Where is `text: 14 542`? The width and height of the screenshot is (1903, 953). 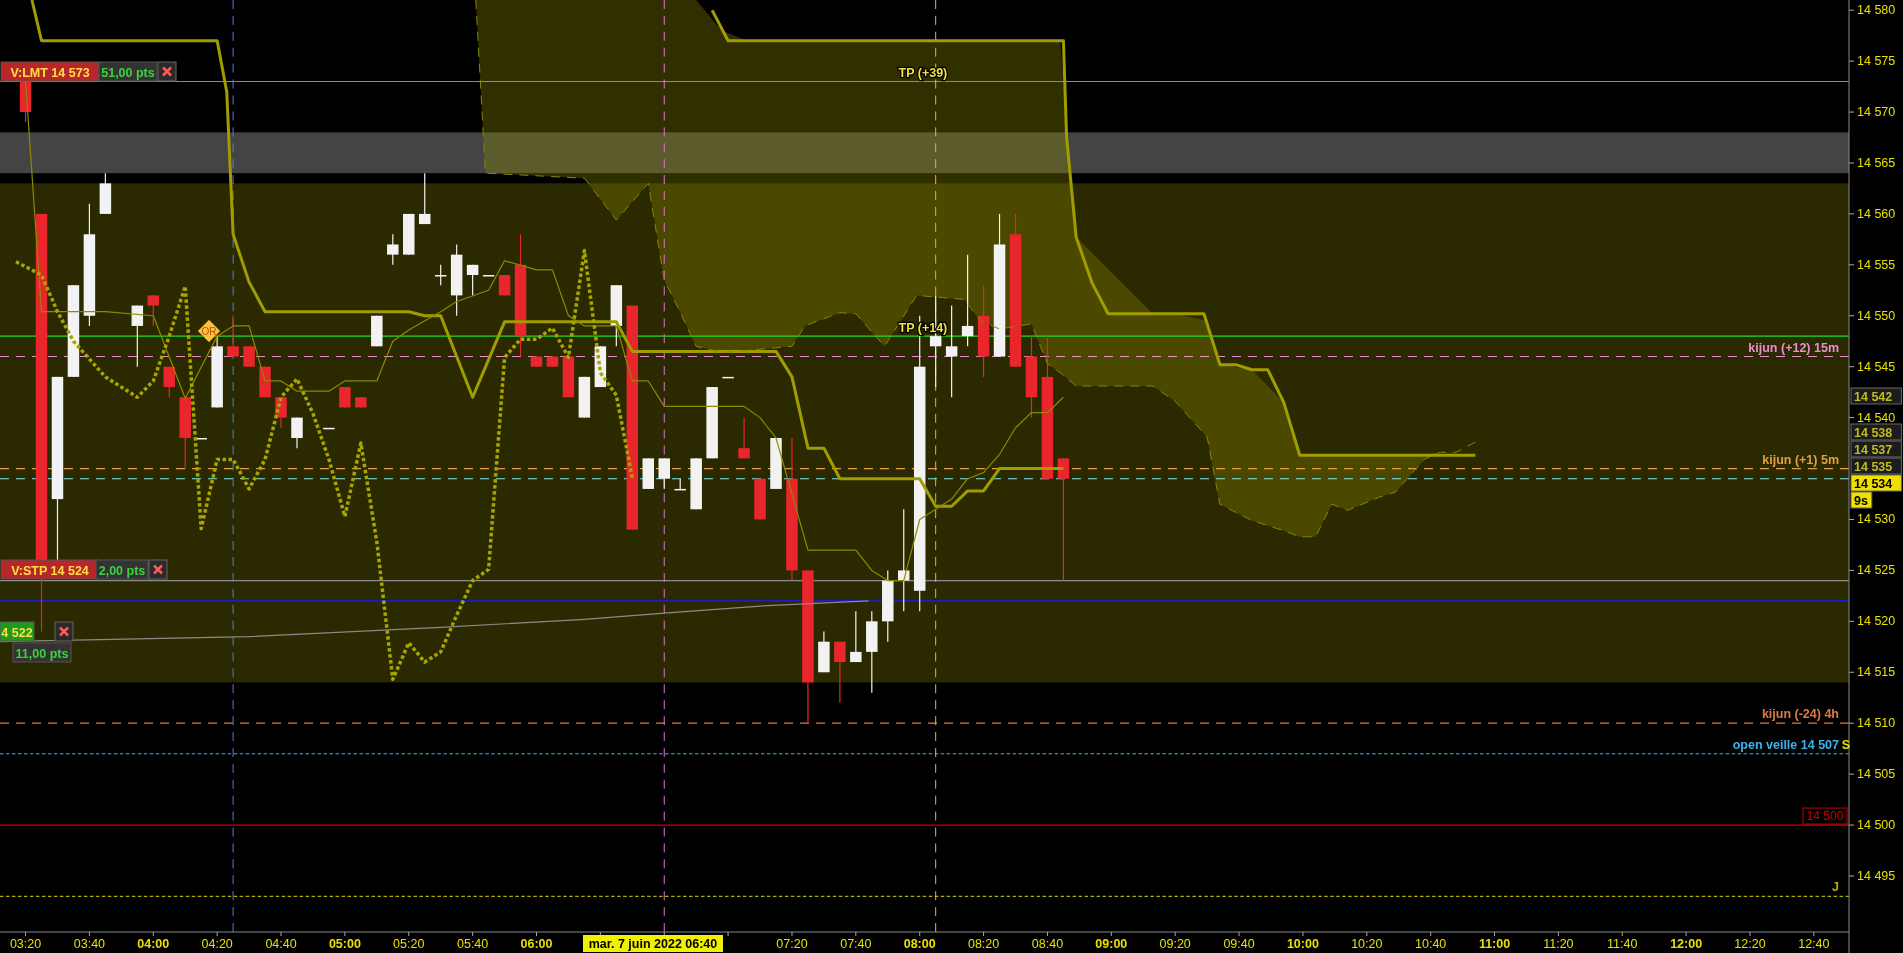 text: 14 542 is located at coordinates (1873, 396).